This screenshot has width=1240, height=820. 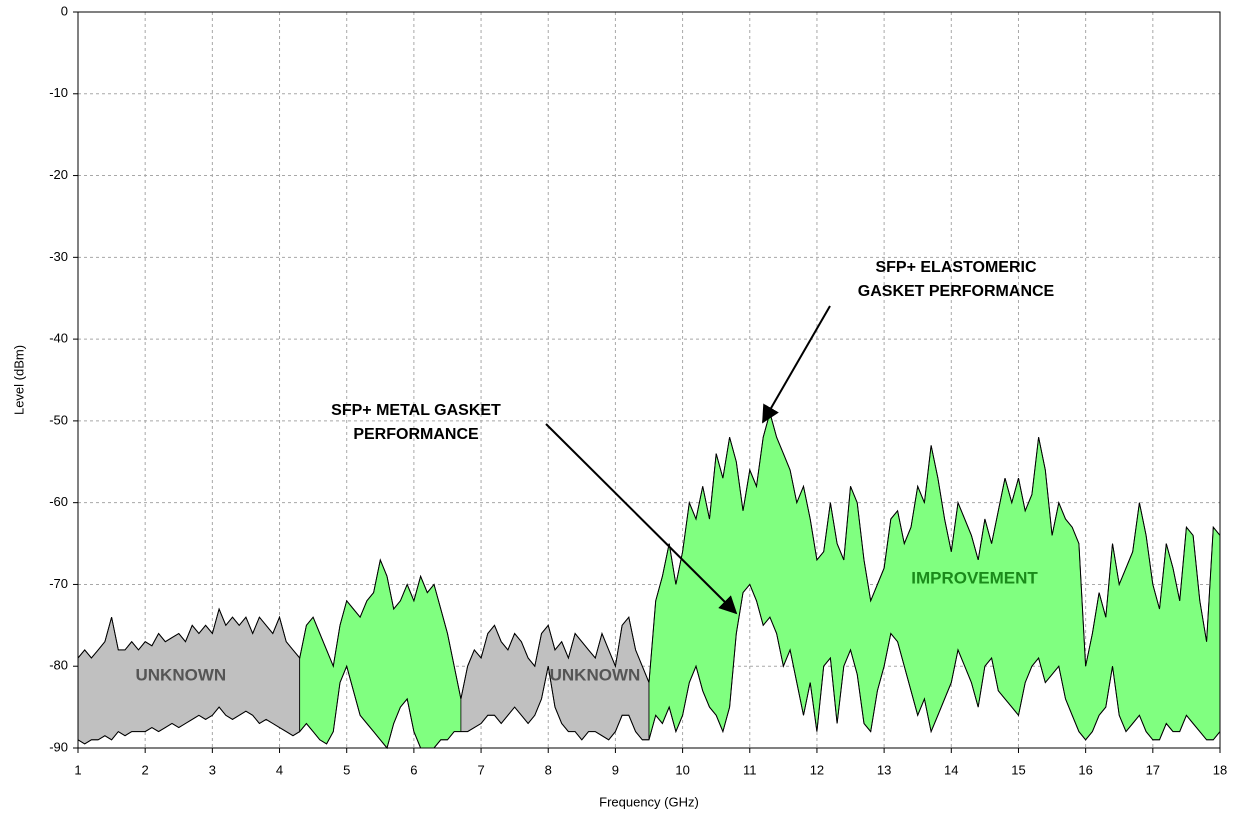 What do you see at coordinates (77, 769) in the screenshot?
I see `x-tick-label: 1` at bounding box center [77, 769].